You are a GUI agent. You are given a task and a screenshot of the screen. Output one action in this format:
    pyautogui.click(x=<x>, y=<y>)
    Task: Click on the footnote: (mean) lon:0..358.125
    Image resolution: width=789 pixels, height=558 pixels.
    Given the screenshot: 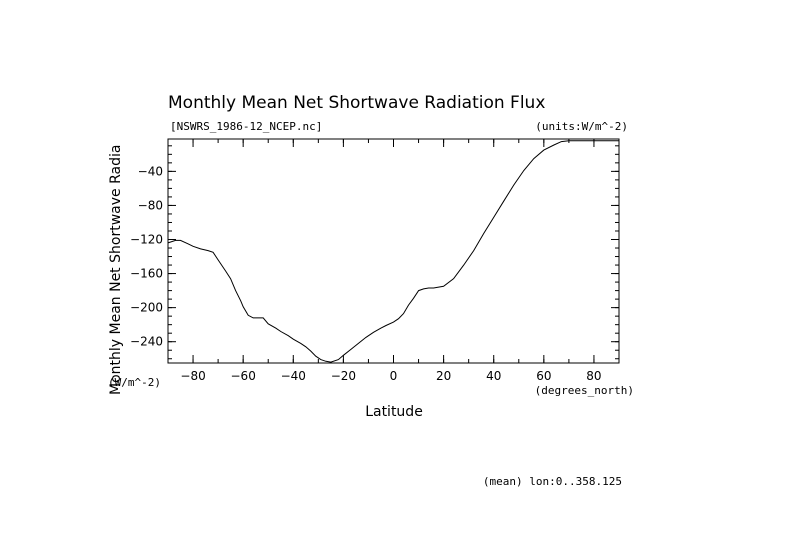 What is the action you would take?
    pyautogui.click(x=552, y=481)
    